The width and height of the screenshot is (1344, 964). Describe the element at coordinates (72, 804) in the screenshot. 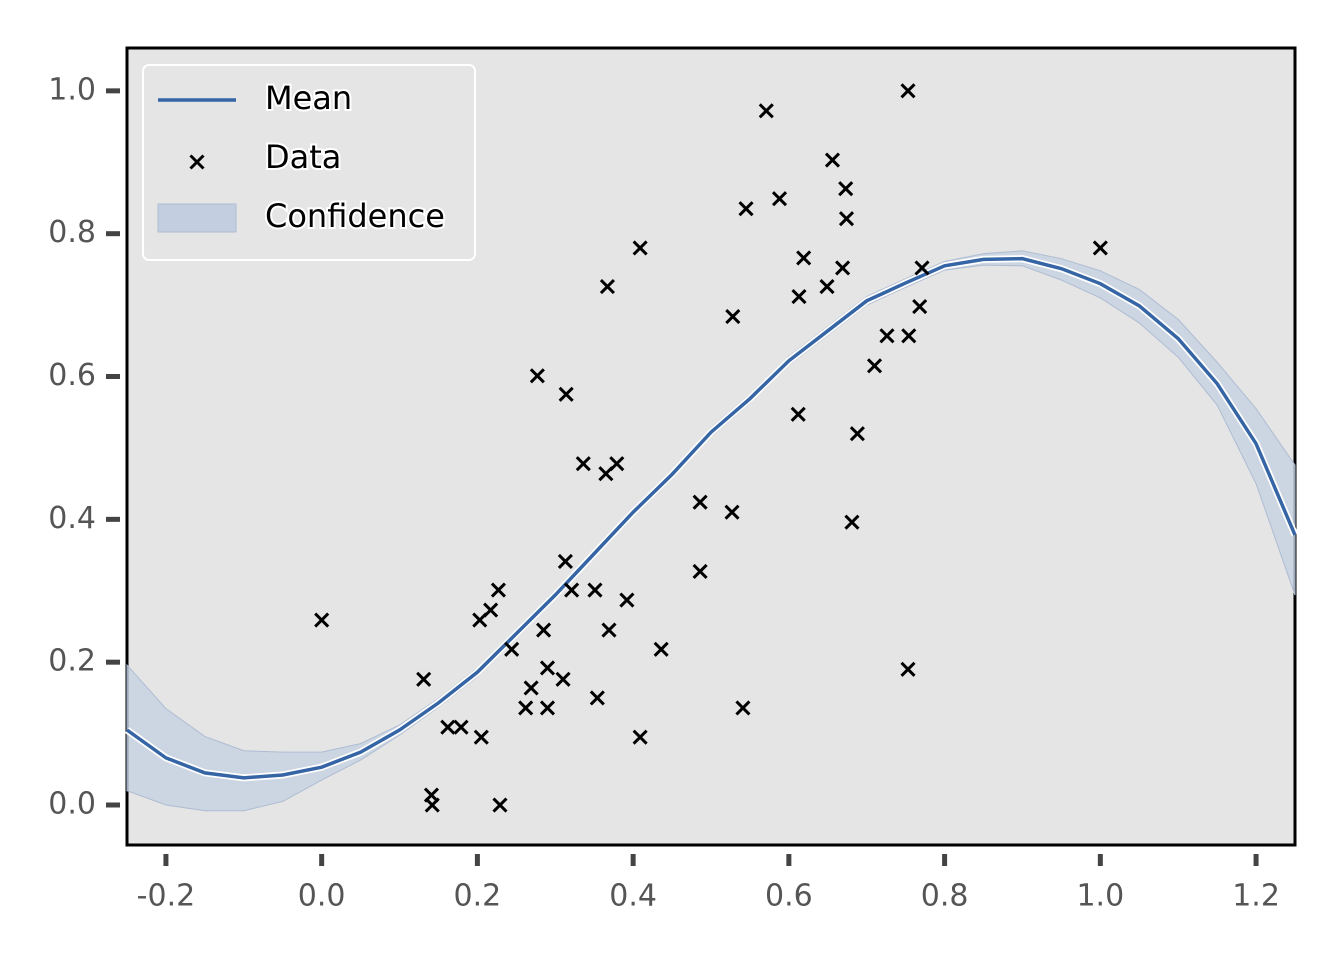

I see `y-tick-label: 0.0` at that location.